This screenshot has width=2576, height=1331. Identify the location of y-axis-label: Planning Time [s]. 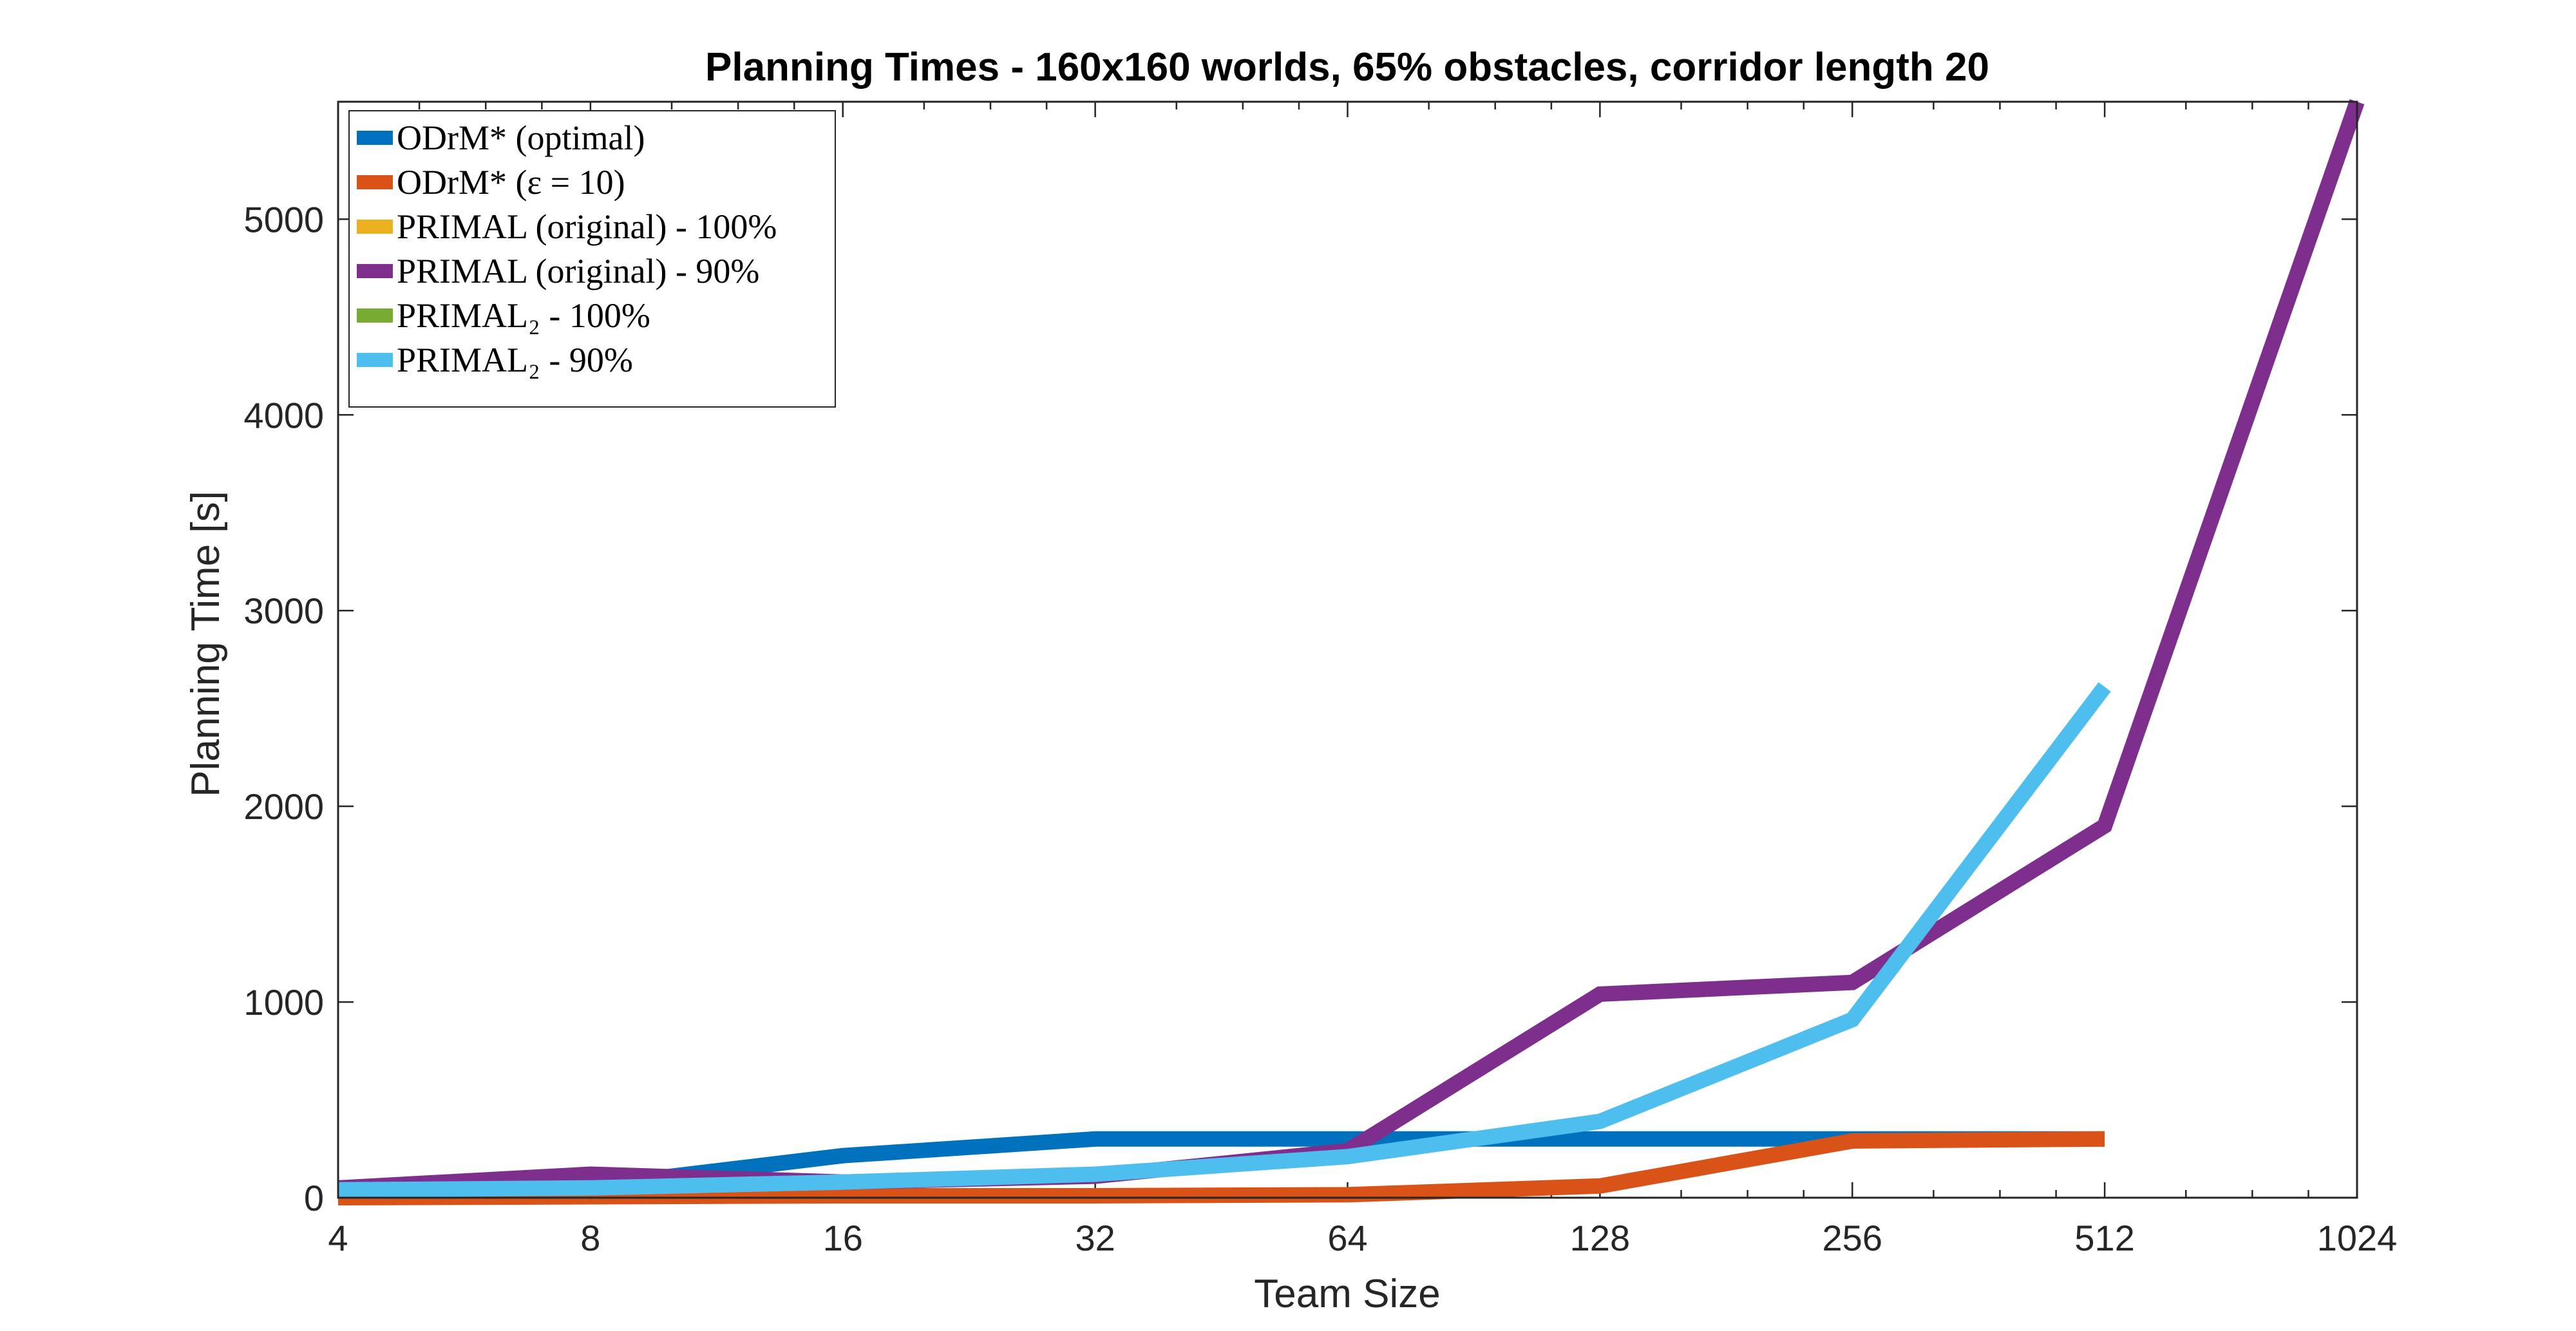
(206, 644).